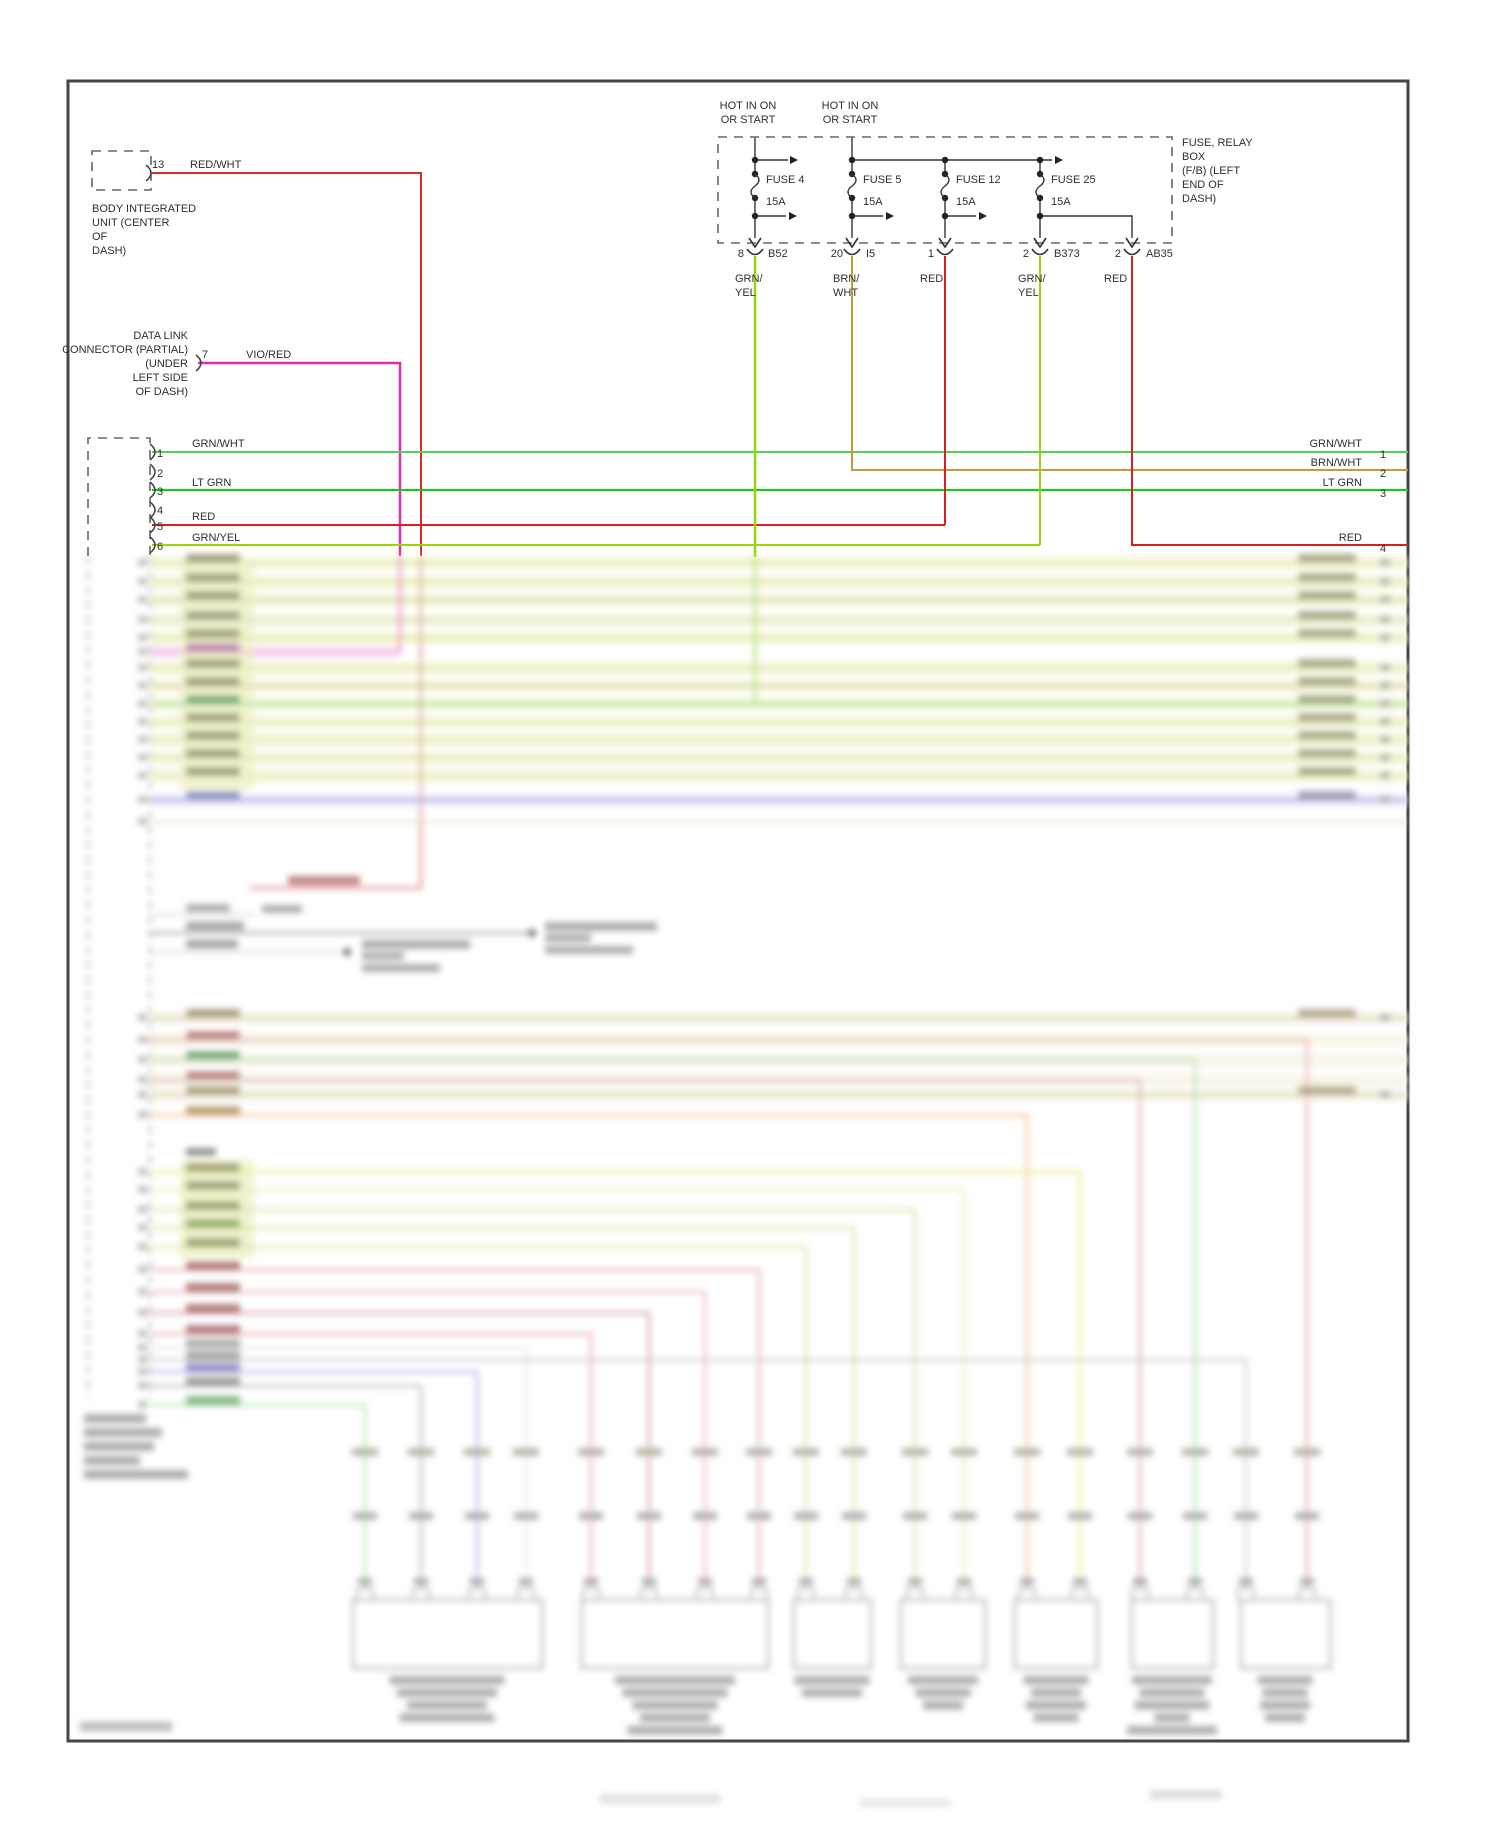 Image resolution: width=1500 pixels, height=1828 pixels. What do you see at coordinates (216, 165) in the screenshot?
I see `label: RED/WHT` at bounding box center [216, 165].